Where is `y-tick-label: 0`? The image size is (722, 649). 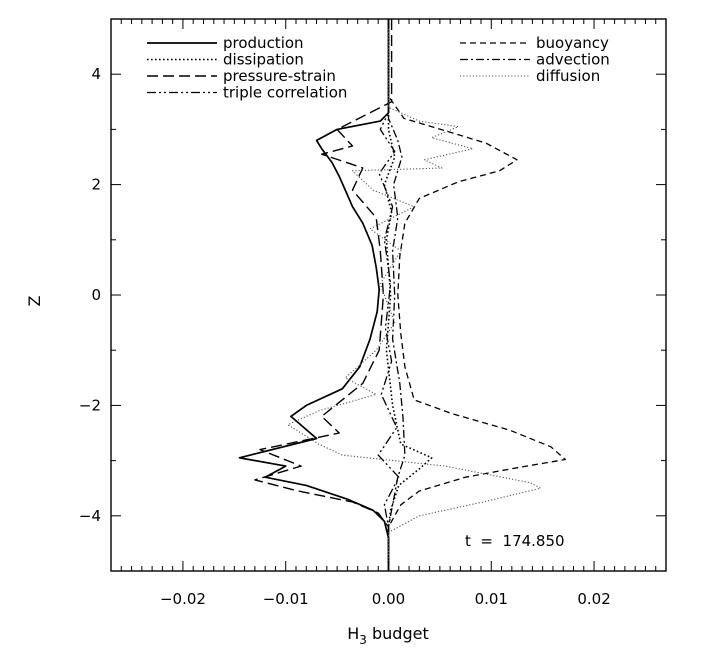
y-tick-label: 0 is located at coordinates (96, 295).